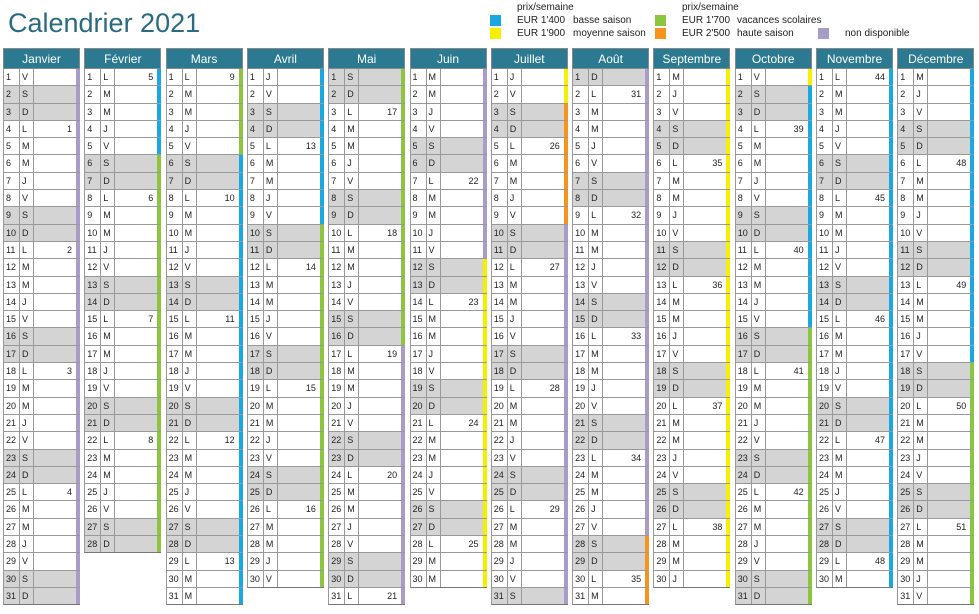 The image size is (979, 614). I want to click on day-cell: 15 M, so click(936, 320).